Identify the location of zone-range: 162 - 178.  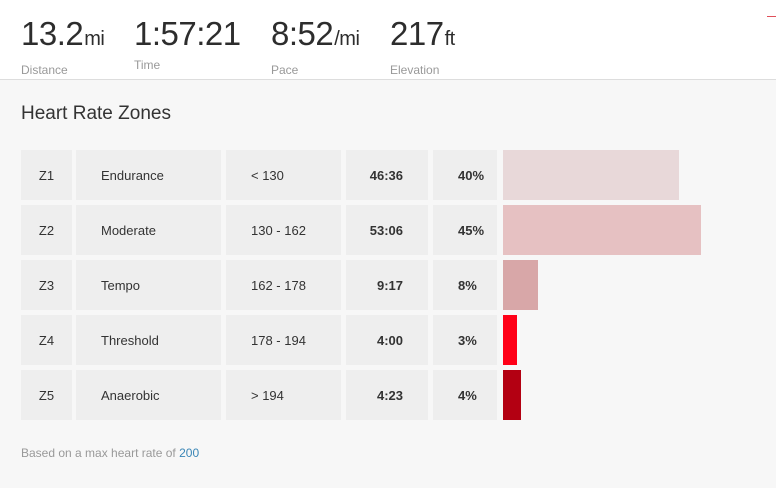
(283, 285).